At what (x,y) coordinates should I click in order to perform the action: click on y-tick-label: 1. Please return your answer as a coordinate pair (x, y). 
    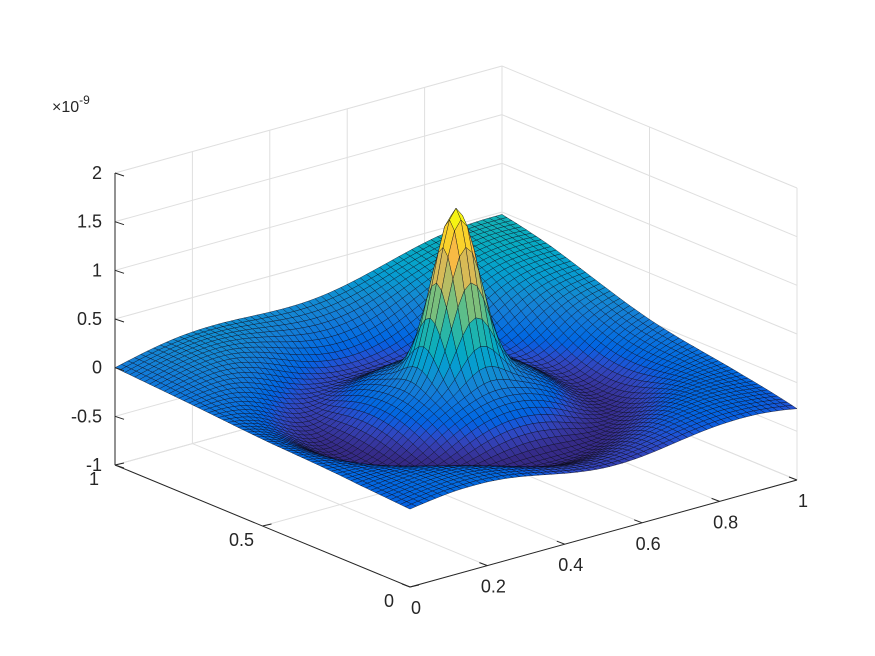
    Looking at the image, I should click on (94, 479).